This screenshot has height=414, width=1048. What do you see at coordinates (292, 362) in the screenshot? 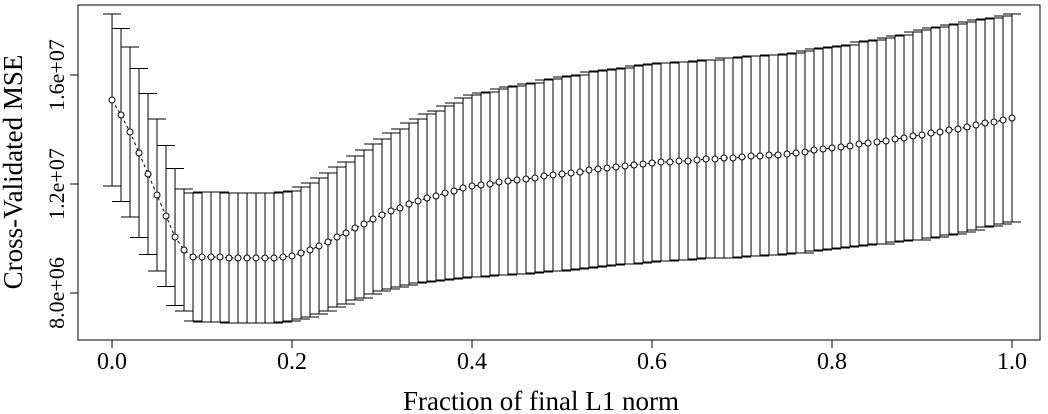
I see `x-tick-label: 0.2` at bounding box center [292, 362].